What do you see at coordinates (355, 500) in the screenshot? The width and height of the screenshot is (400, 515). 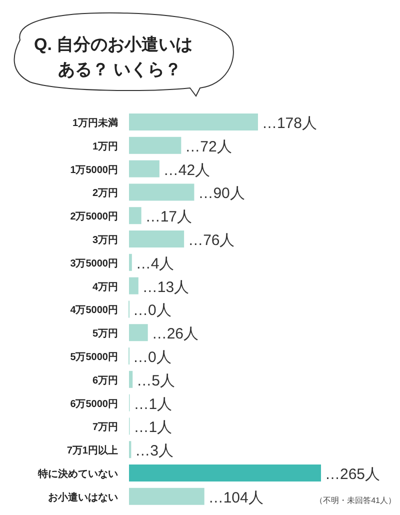 I see `annotation: （不明・未回答41人）` at bounding box center [355, 500].